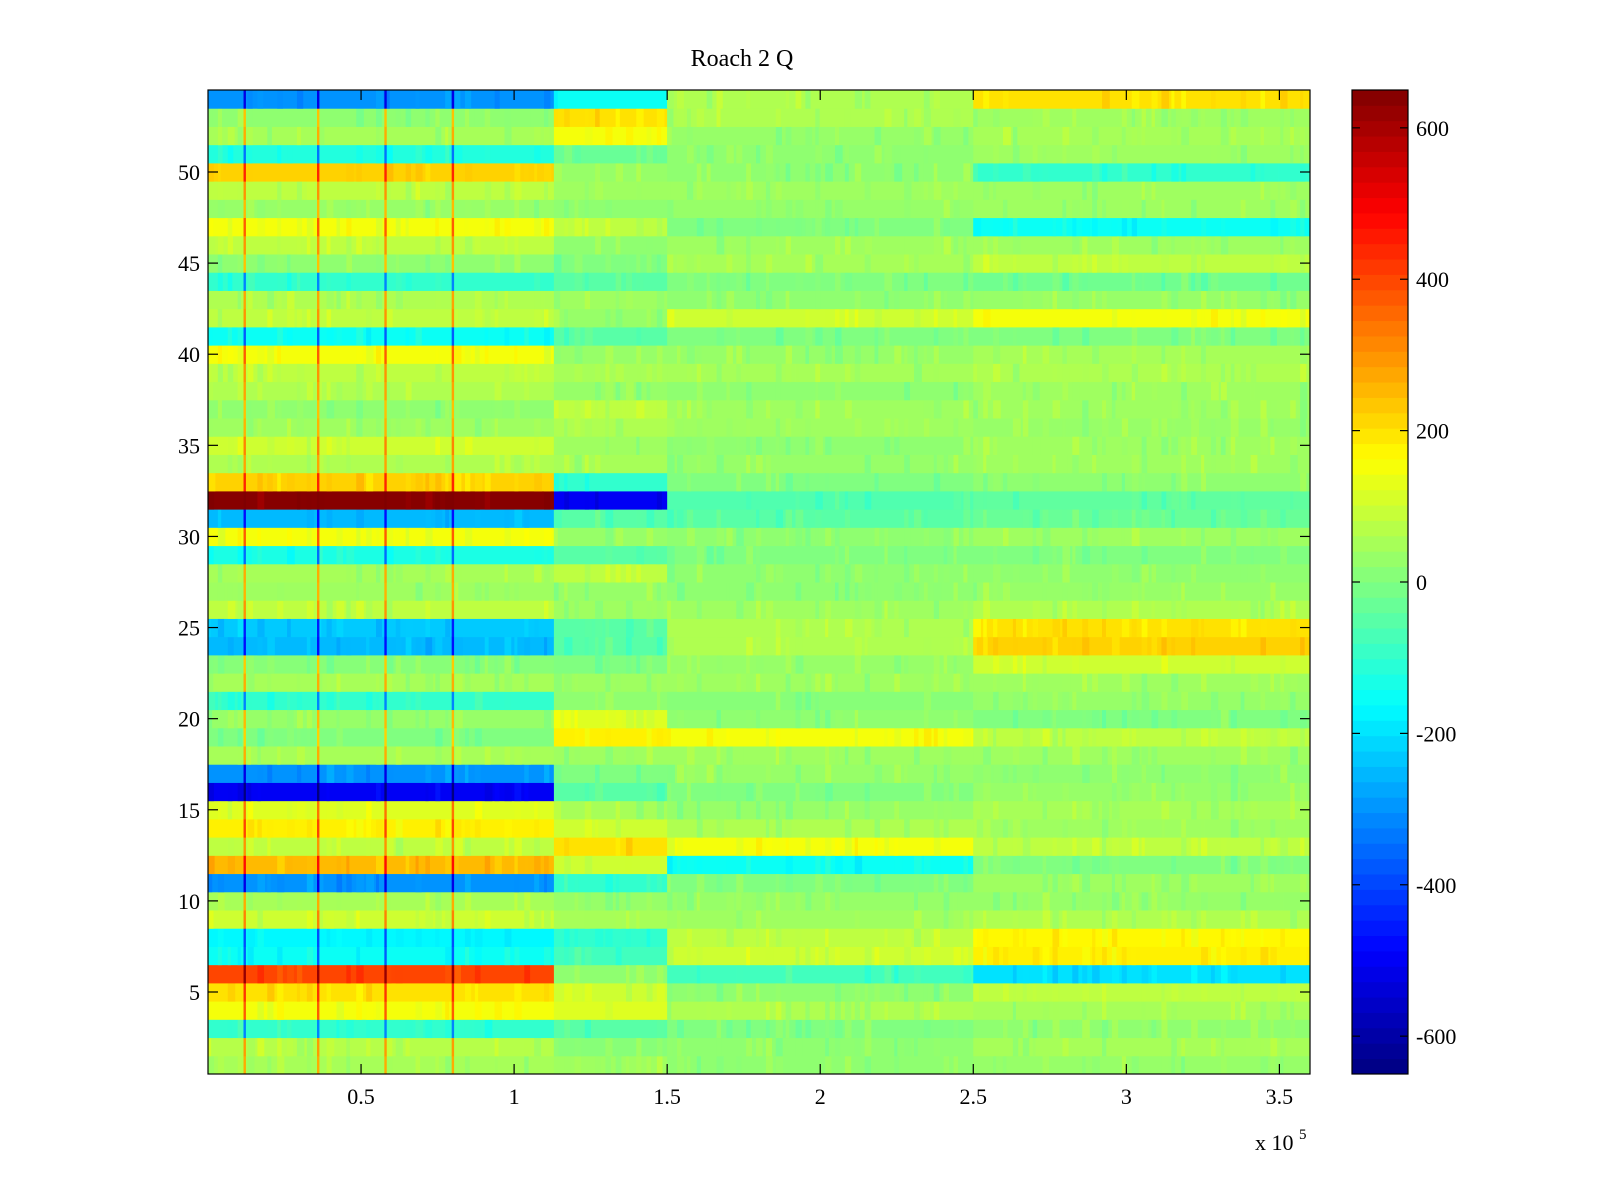 This screenshot has height=1200, width=1600. I want to click on colorbar-band, so click(1380, 759).